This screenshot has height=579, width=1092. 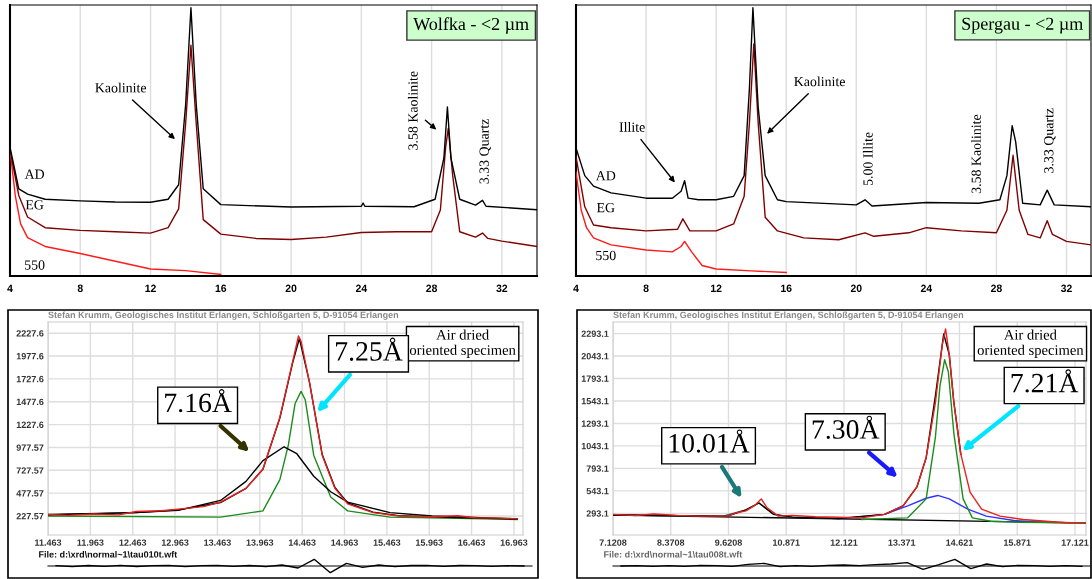 What do you see at coordinates (632, 127) in the screenshot?
I see `annotation: Illite` at bounding box center [632, 127].